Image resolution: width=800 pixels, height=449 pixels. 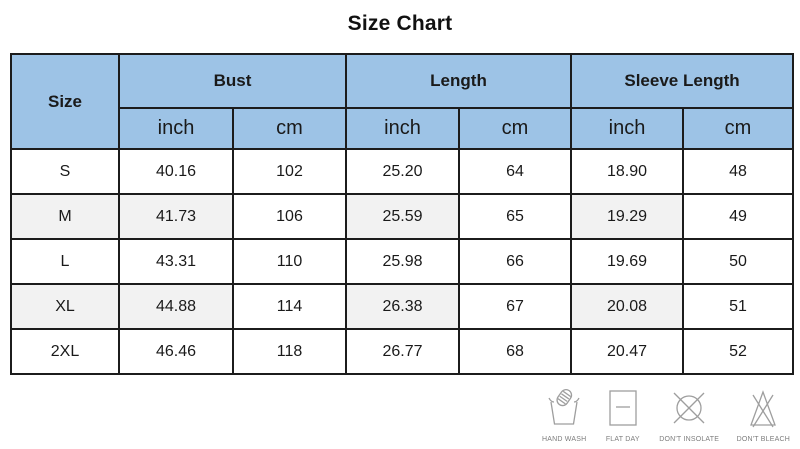 What do you see at coordinates (738, 351) in the screenshot?
I see `sleeve-cm-cell: 52` at bounding box center [738, 351].